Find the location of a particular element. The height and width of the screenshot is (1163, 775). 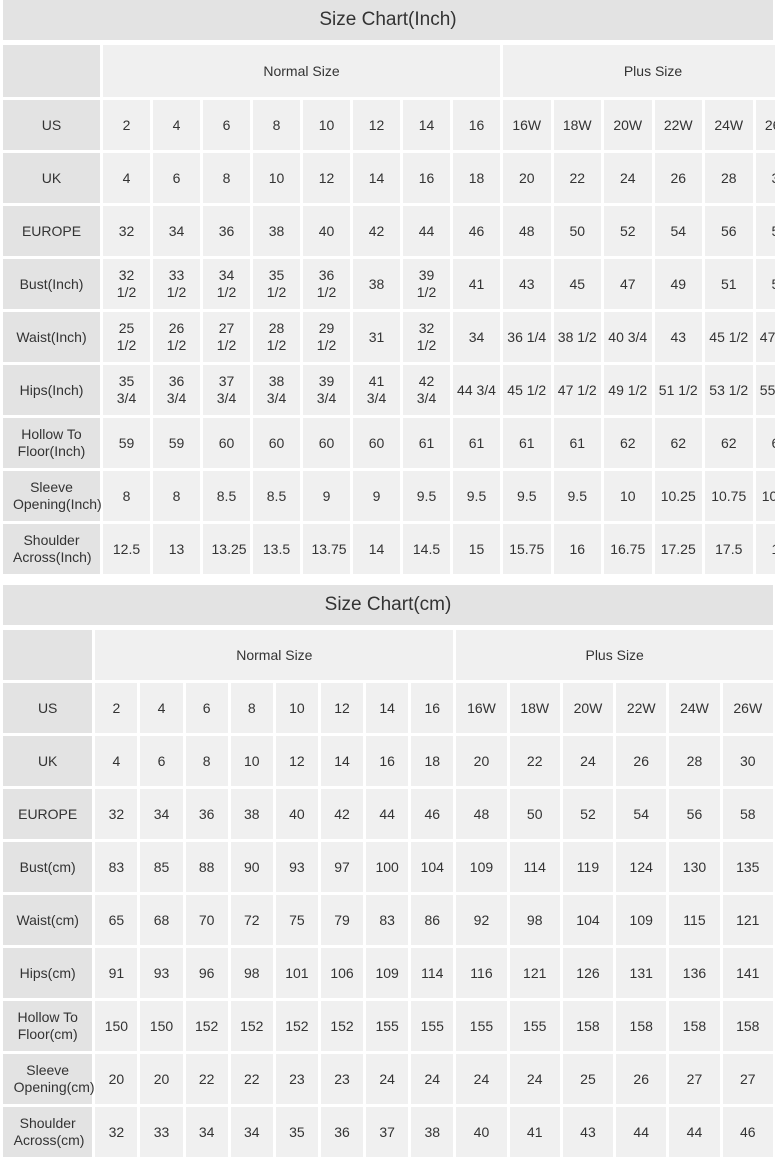

size-value: 38 is located at coordinates (432, 1131).